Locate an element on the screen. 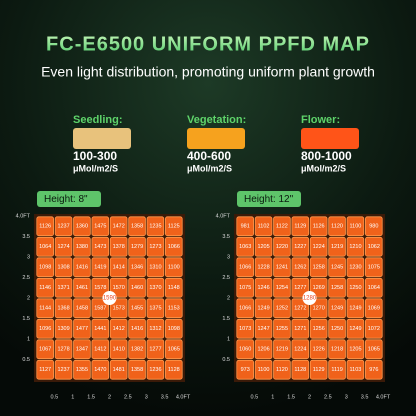 The image size is (416, 416). cell-value: 1148 is located at coordinates (174, 288).